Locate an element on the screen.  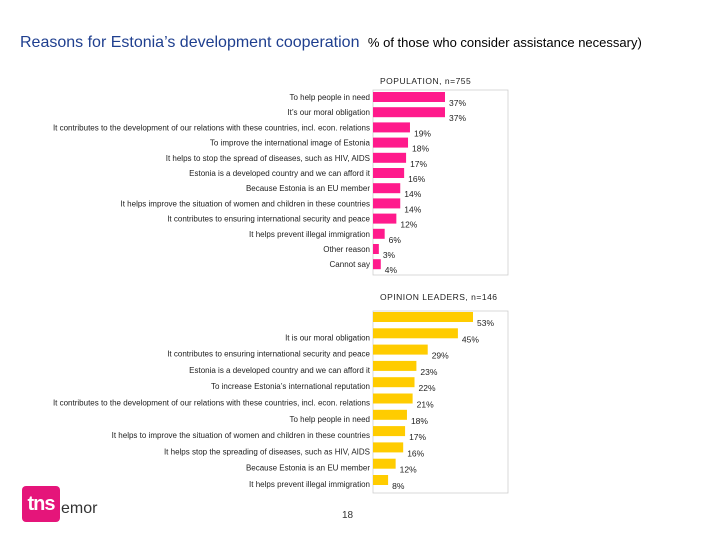
population-data-label: 4% is located at coordinates (391, 270).